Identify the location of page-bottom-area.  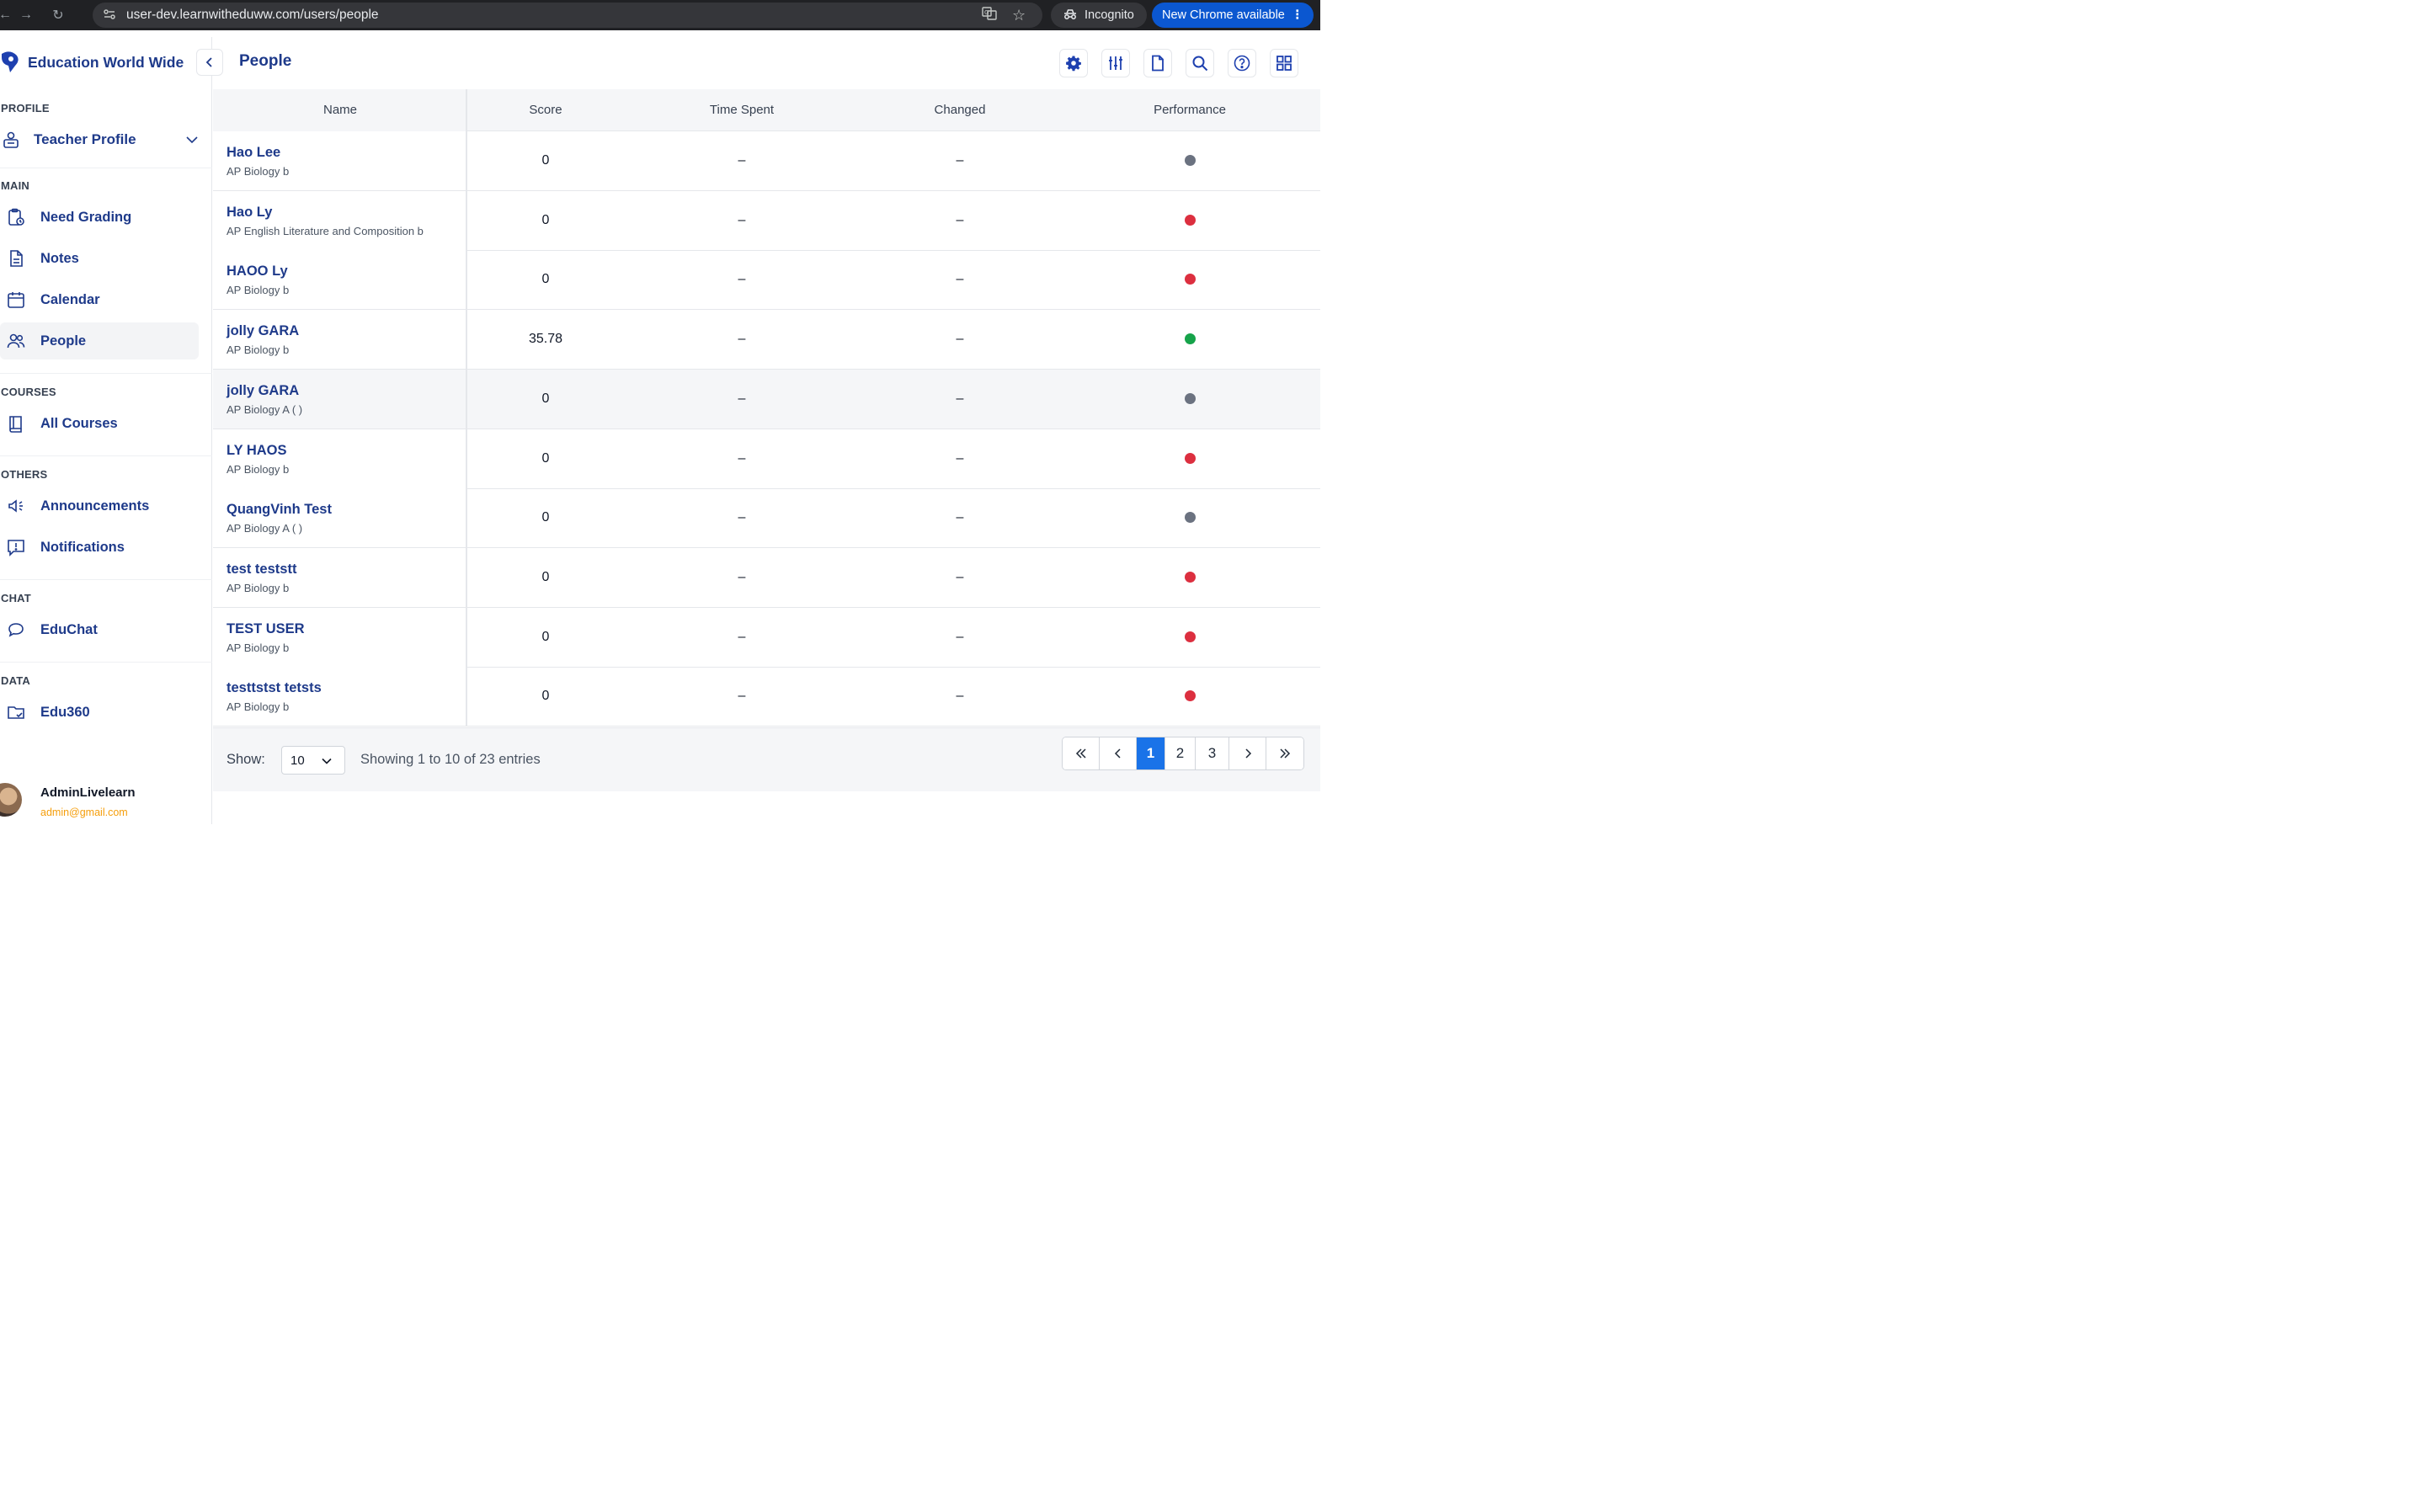
(766, 808).